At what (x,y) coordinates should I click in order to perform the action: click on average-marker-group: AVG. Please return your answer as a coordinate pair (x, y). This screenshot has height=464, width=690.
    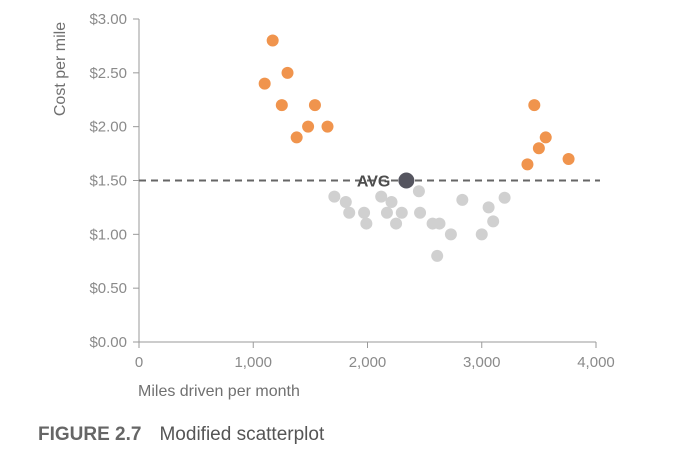
    Looking at the image, I should click on (369, 181).